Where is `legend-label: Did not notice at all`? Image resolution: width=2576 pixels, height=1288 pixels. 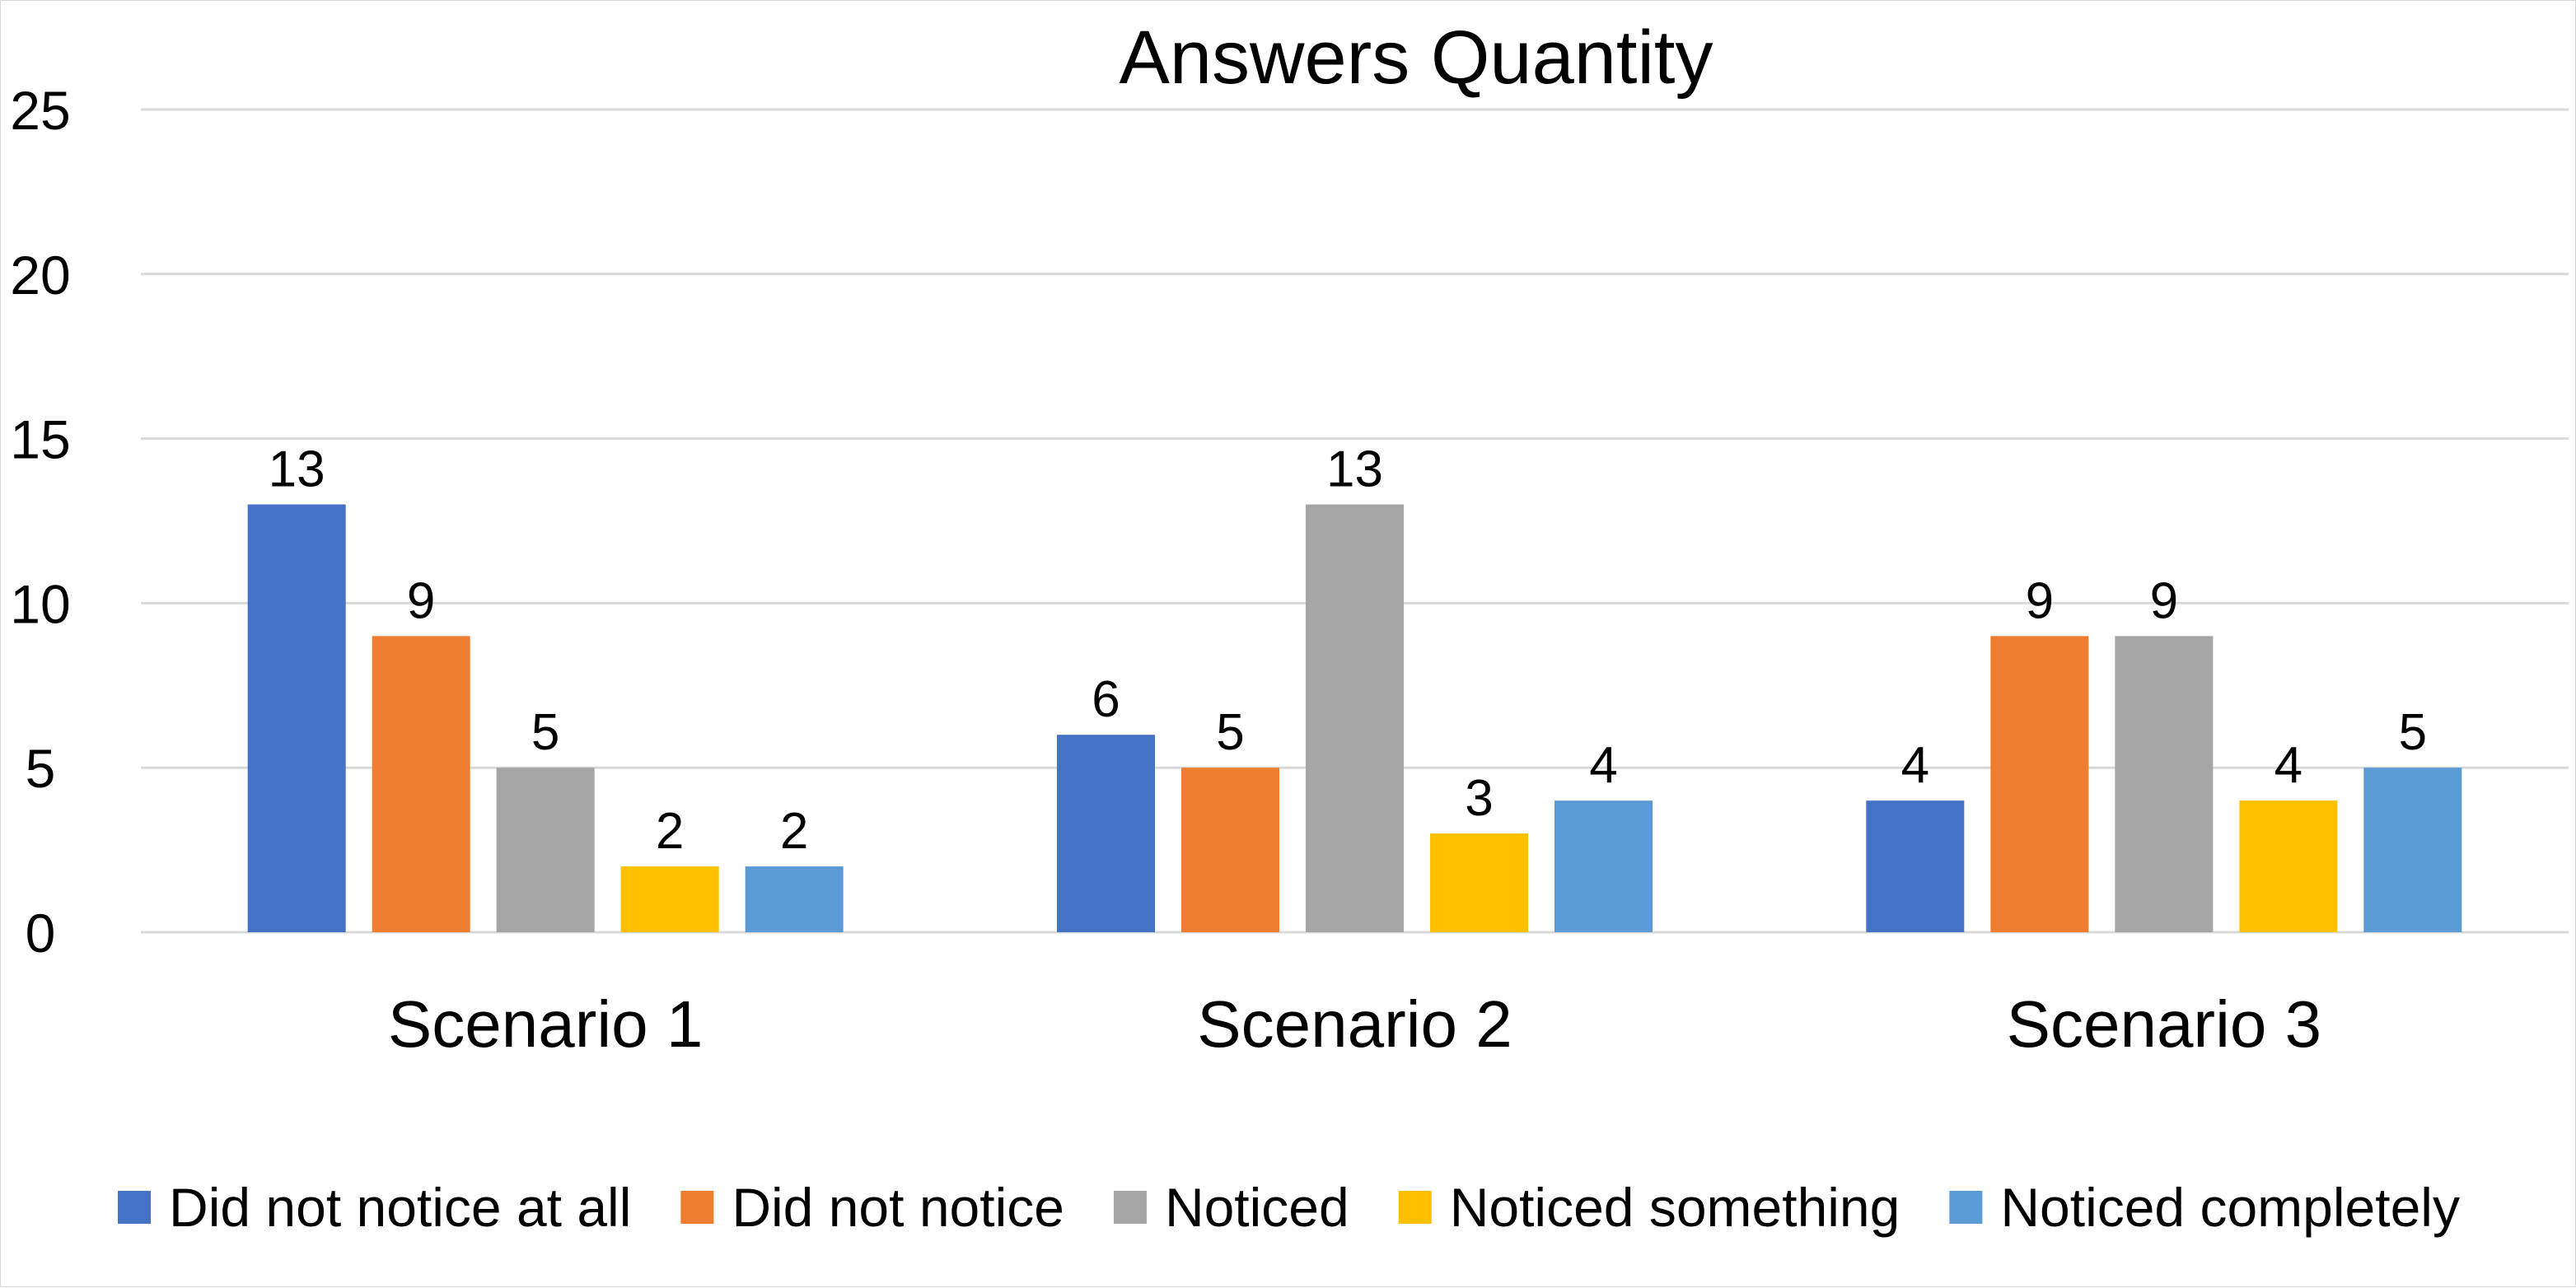
legend-label: Did not notice at all is located at coordinates (400, 1207).